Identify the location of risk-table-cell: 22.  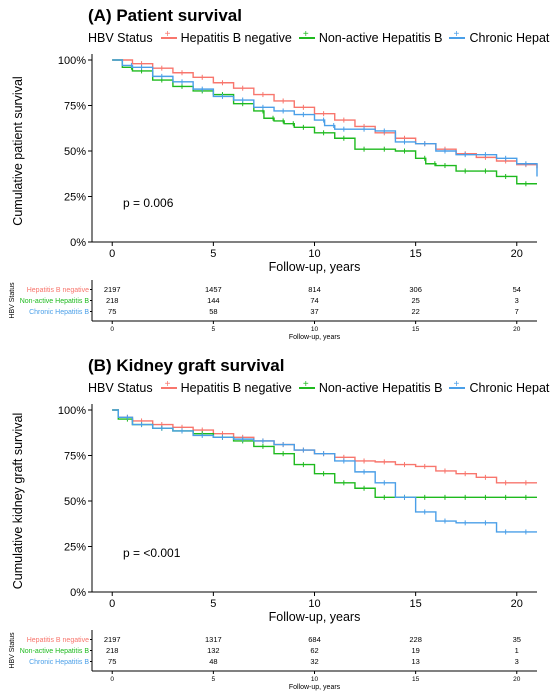
(415, 311).